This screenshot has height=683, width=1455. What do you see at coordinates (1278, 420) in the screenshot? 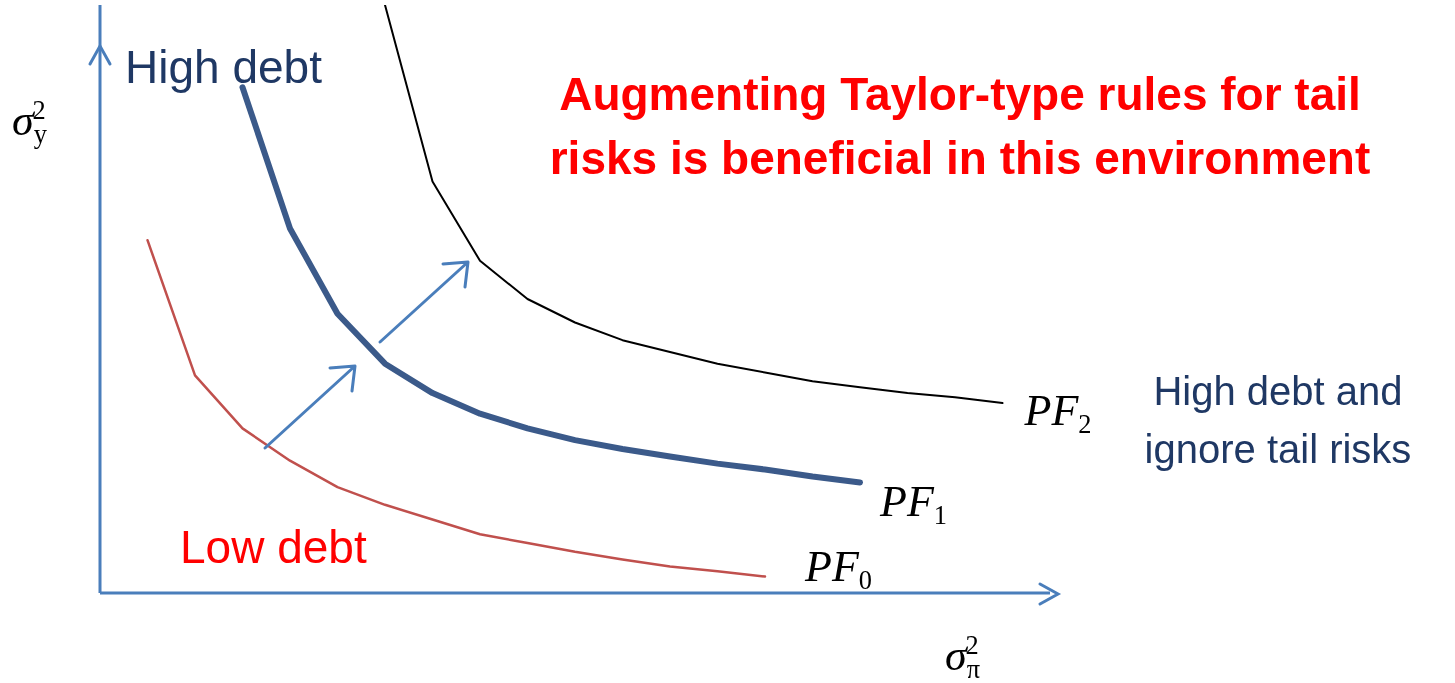
I see `text: High debt and ignore tail risks` at bounding box center [1278, 420].